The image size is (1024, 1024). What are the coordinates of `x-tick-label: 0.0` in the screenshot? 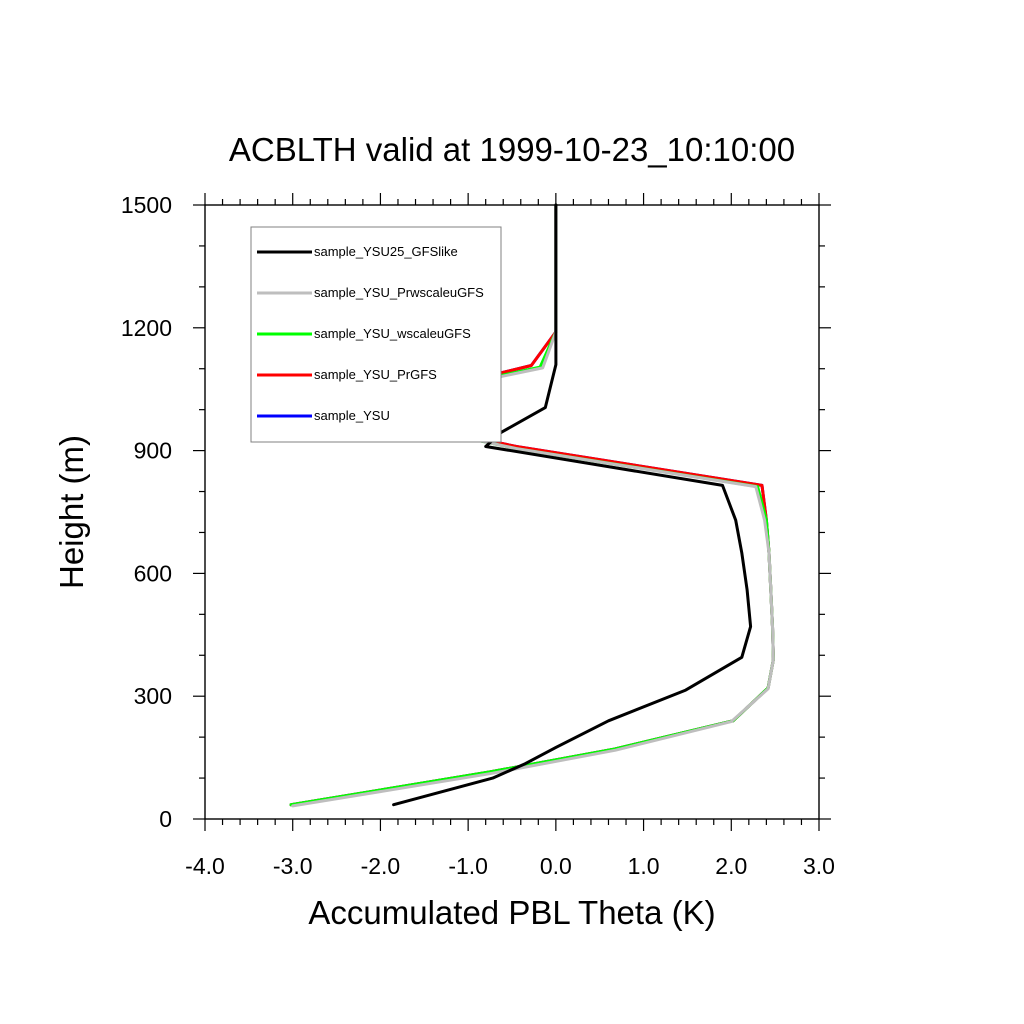 It's located at (556, 866).